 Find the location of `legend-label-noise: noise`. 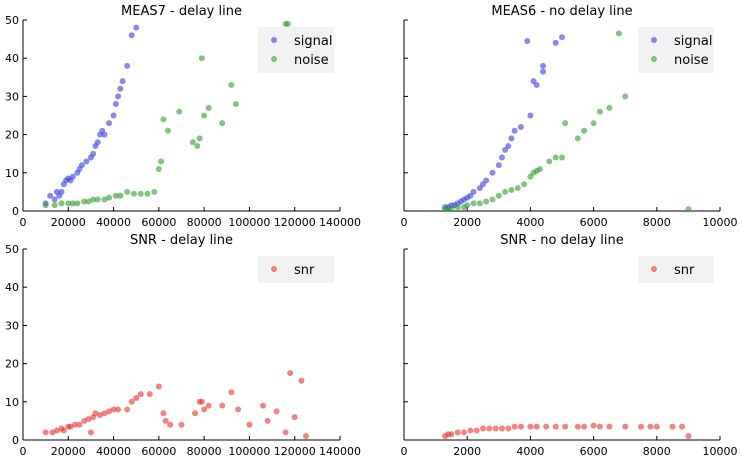

legend-label-noise: noise is located at coordinates (691, 60).